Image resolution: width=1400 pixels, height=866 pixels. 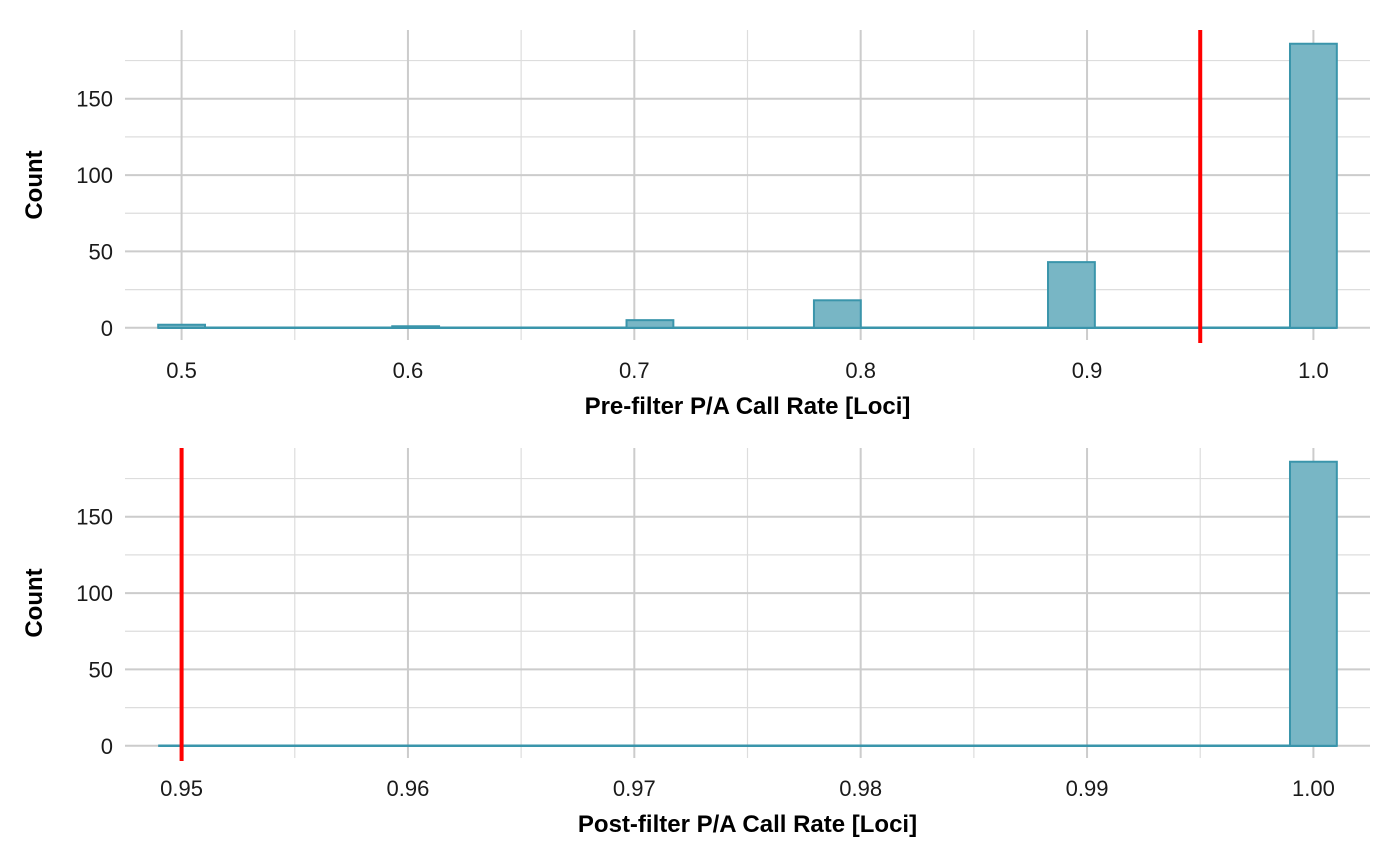 What do you see at coordinates (634, 370) in the screenshot?
I see `x-tick-label: 0.7` at bounding box center [634, 370].